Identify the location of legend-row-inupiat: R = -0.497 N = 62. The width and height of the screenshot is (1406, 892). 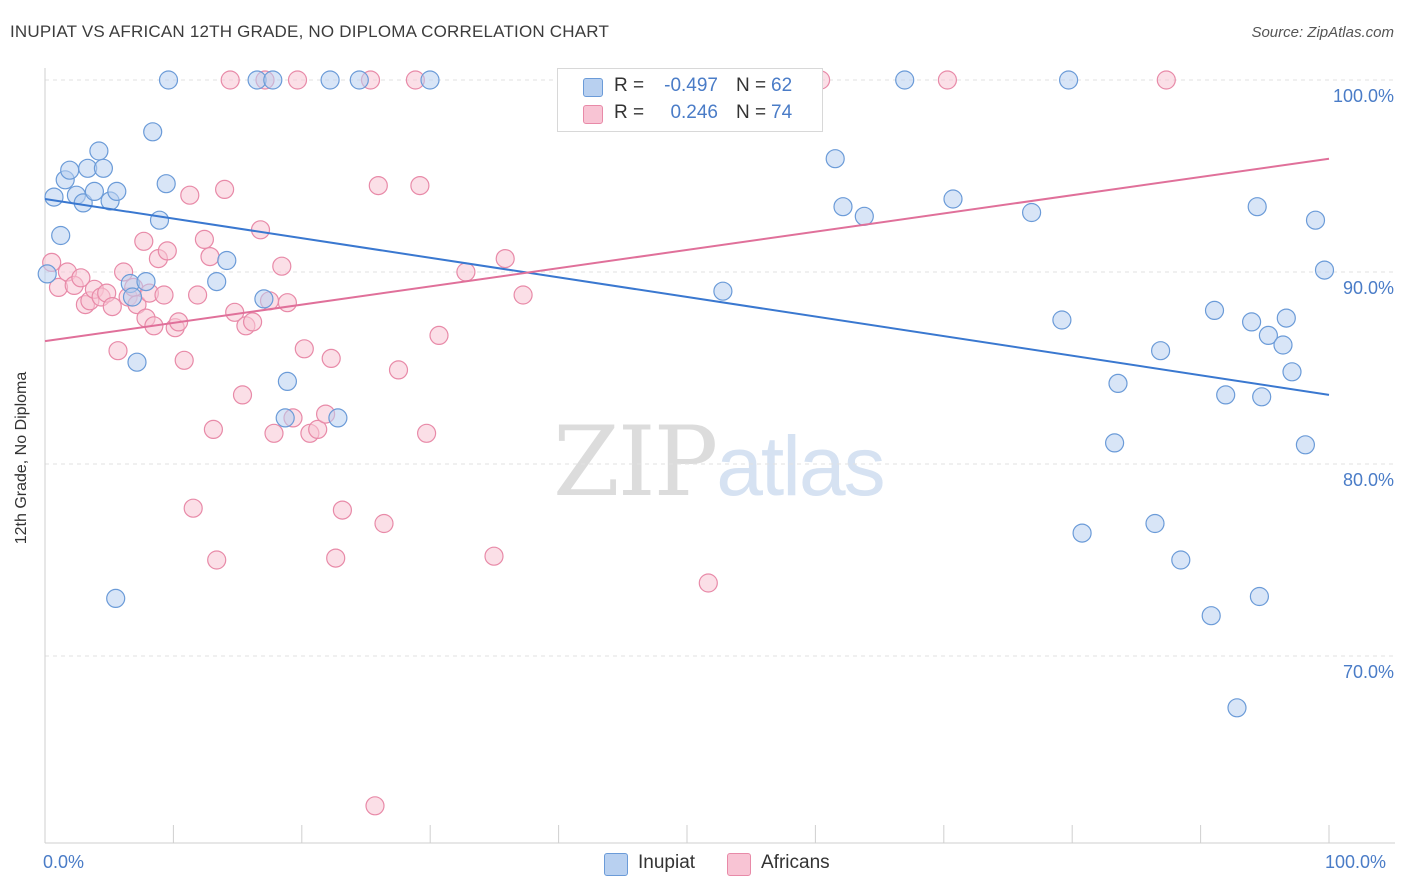
(690, 87).